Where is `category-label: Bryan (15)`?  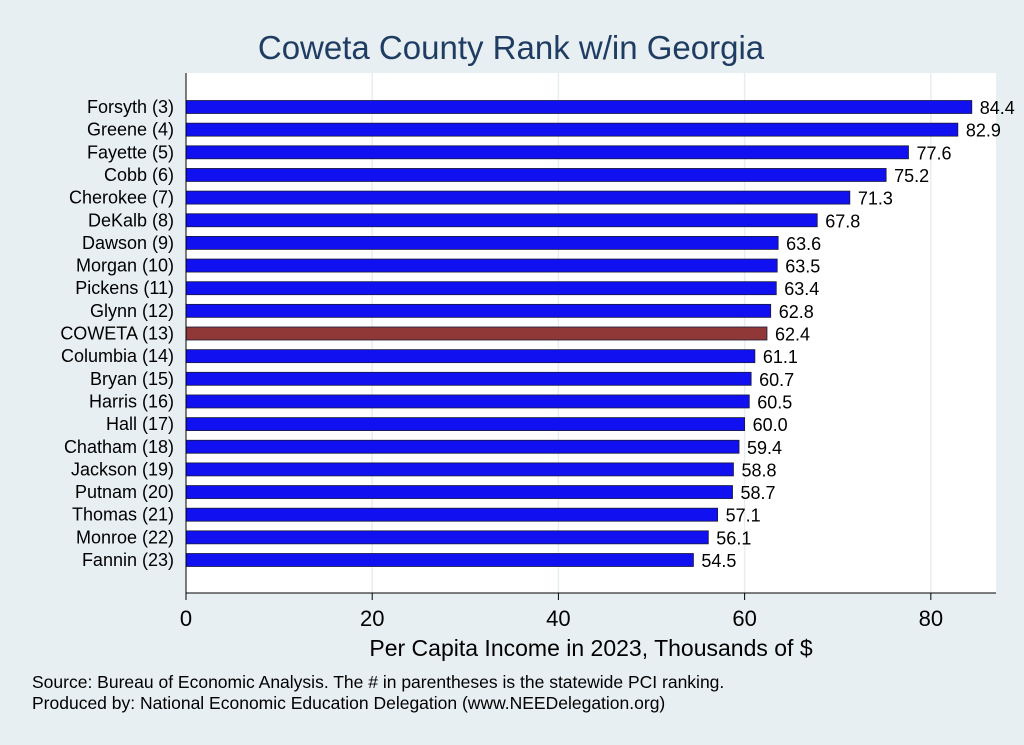
category-label: Bryan (15) is located at coordinates (132, 379).